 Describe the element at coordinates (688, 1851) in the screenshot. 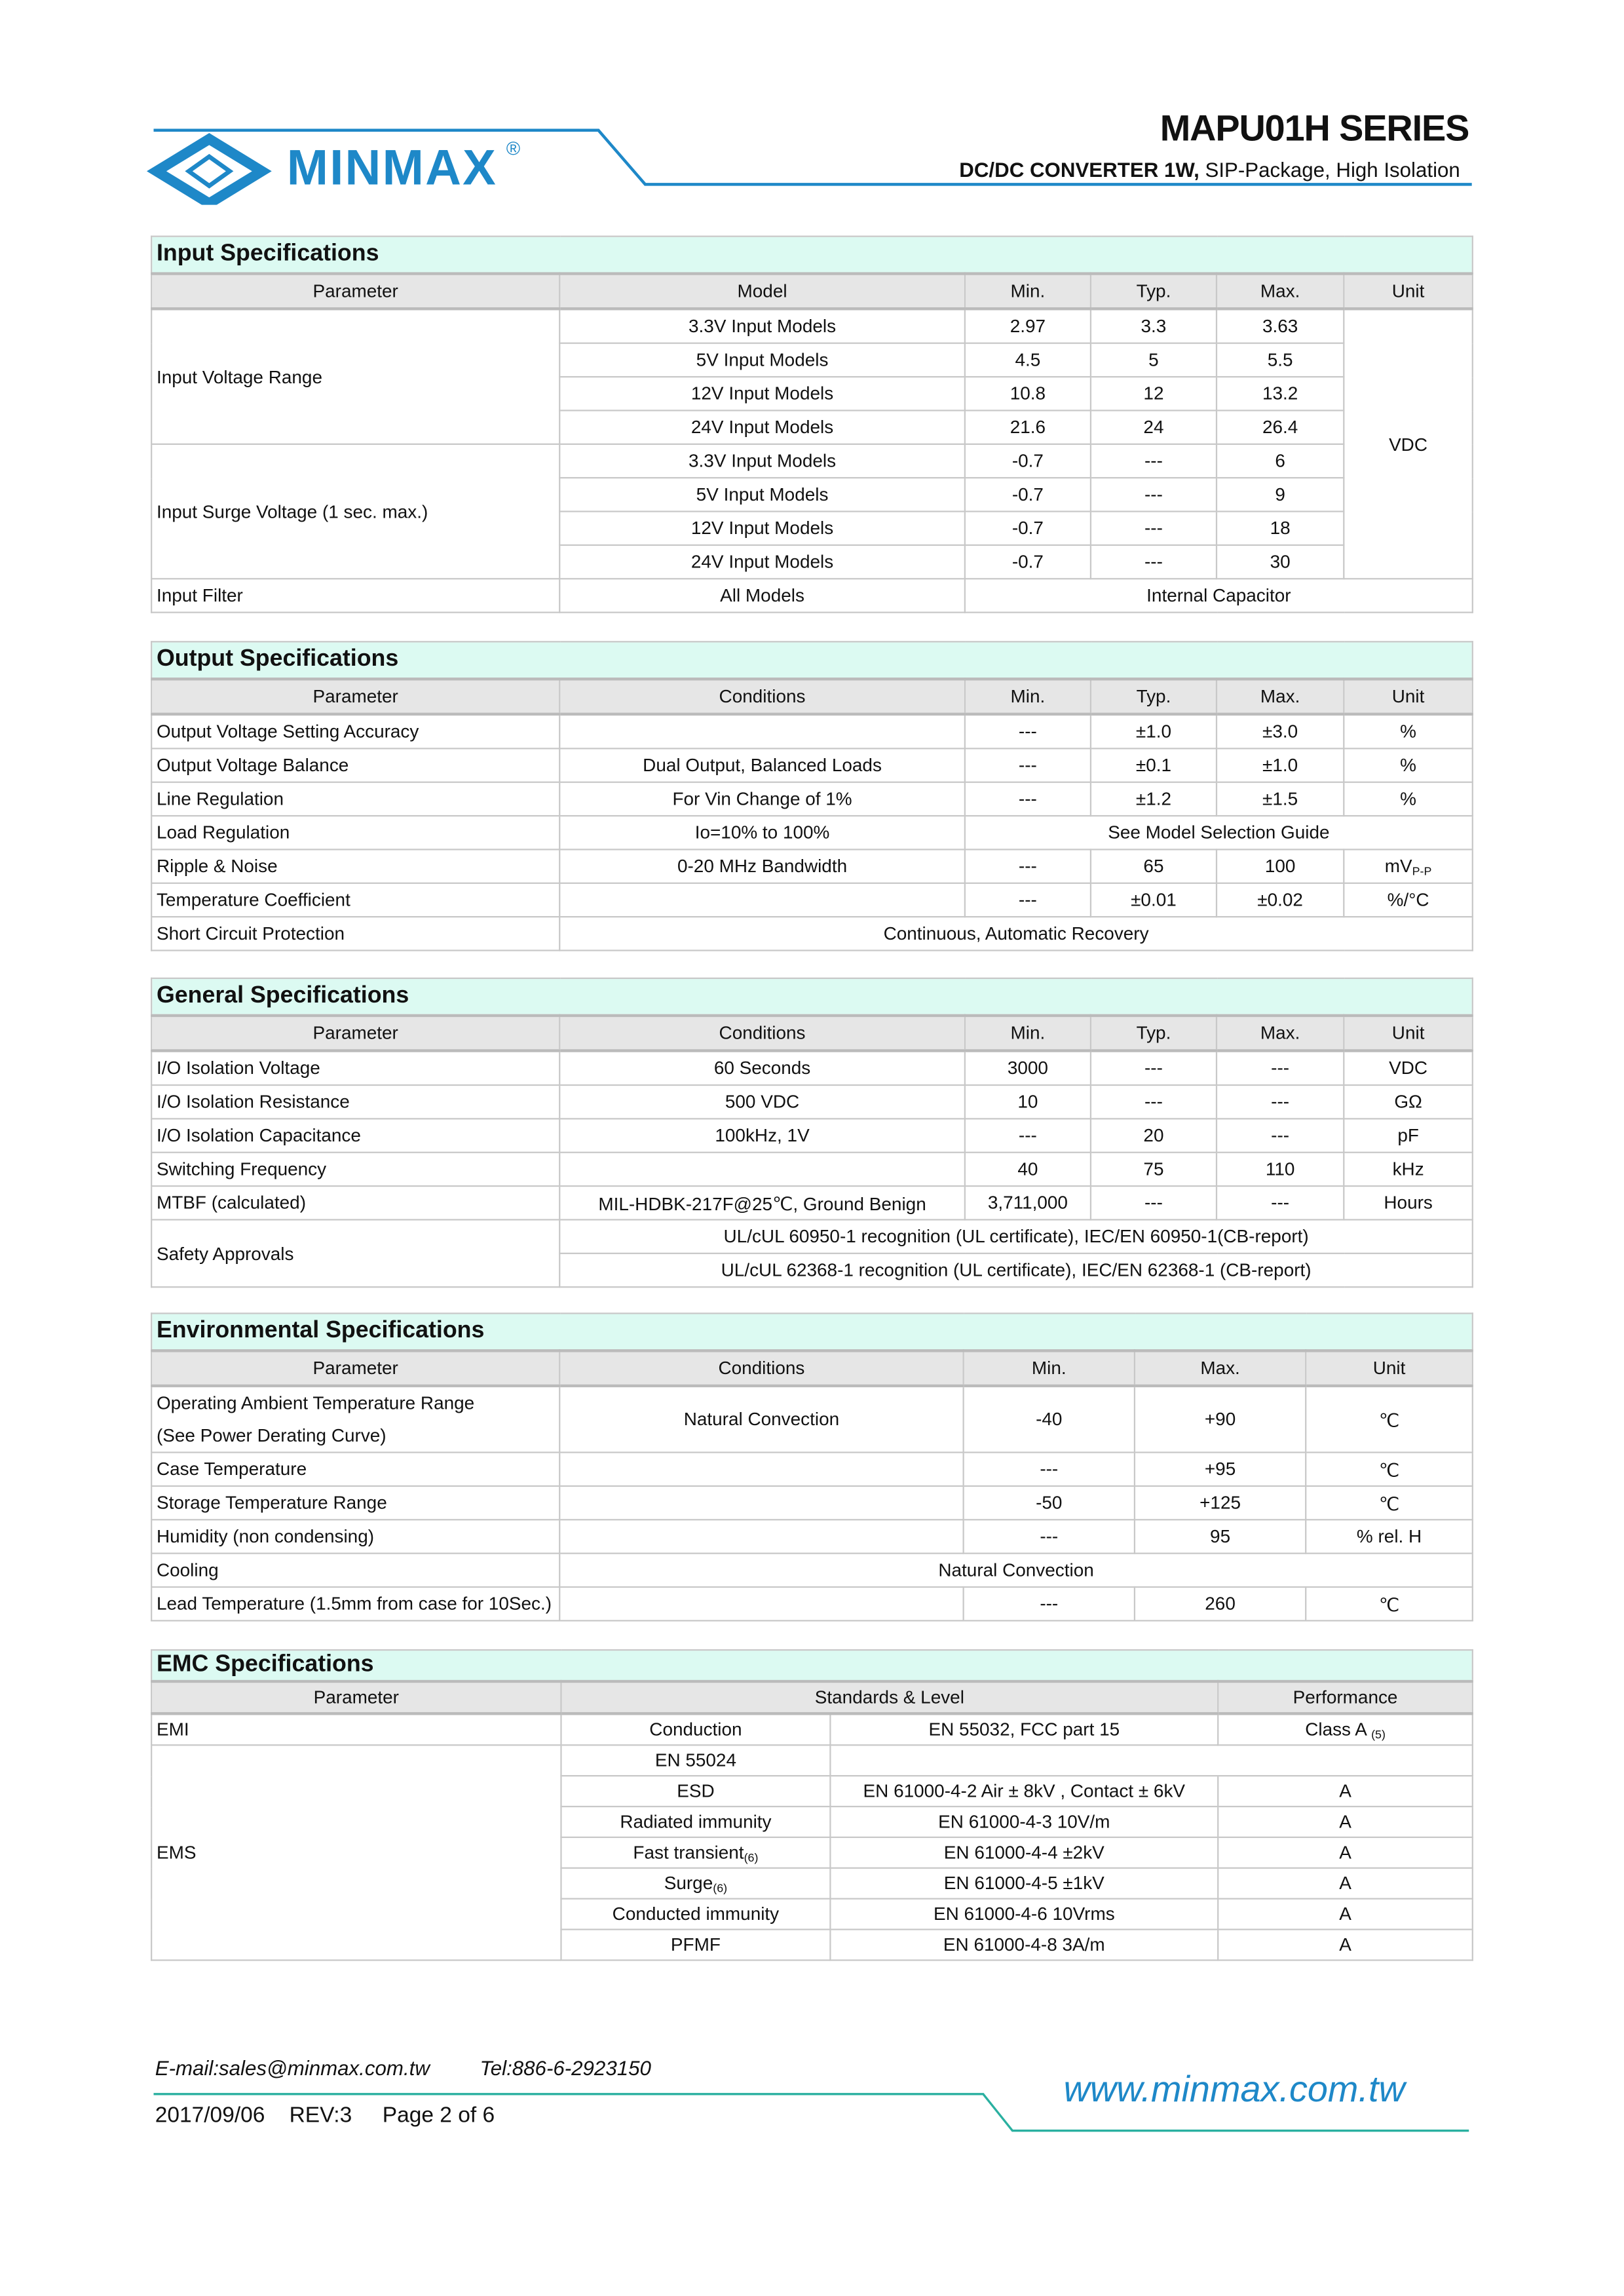

I see `test-type: Fast transient` at that location.